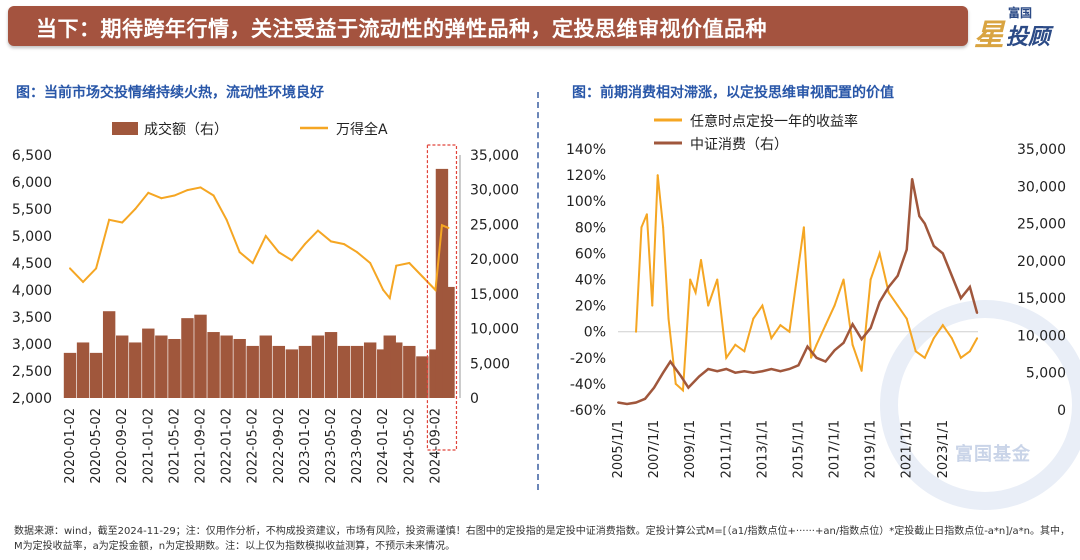 Image resolution: width=1080 pixels, height=560 pixels. What do you see at coordinates (590, 254) in the screenshot?
I see `right-y-tick-label: 60%` at bounding box center [590, 254].